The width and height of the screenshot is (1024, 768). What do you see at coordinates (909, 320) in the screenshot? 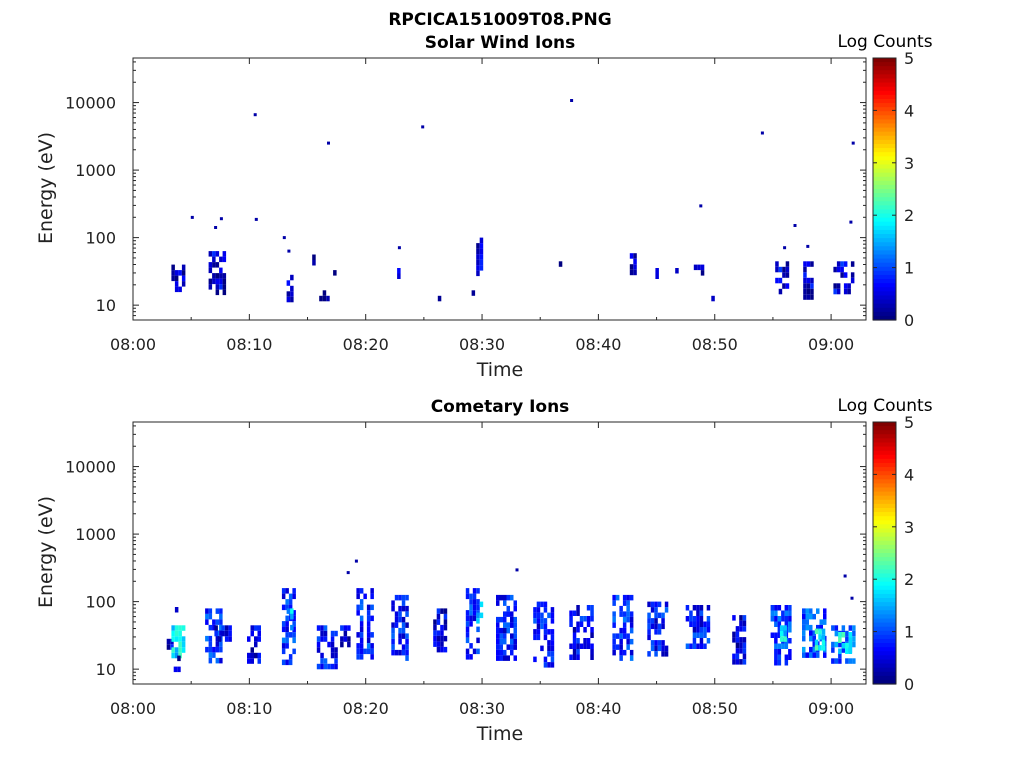
I see `colorbar-tick-label: 0` at bounding box center [909, 320].